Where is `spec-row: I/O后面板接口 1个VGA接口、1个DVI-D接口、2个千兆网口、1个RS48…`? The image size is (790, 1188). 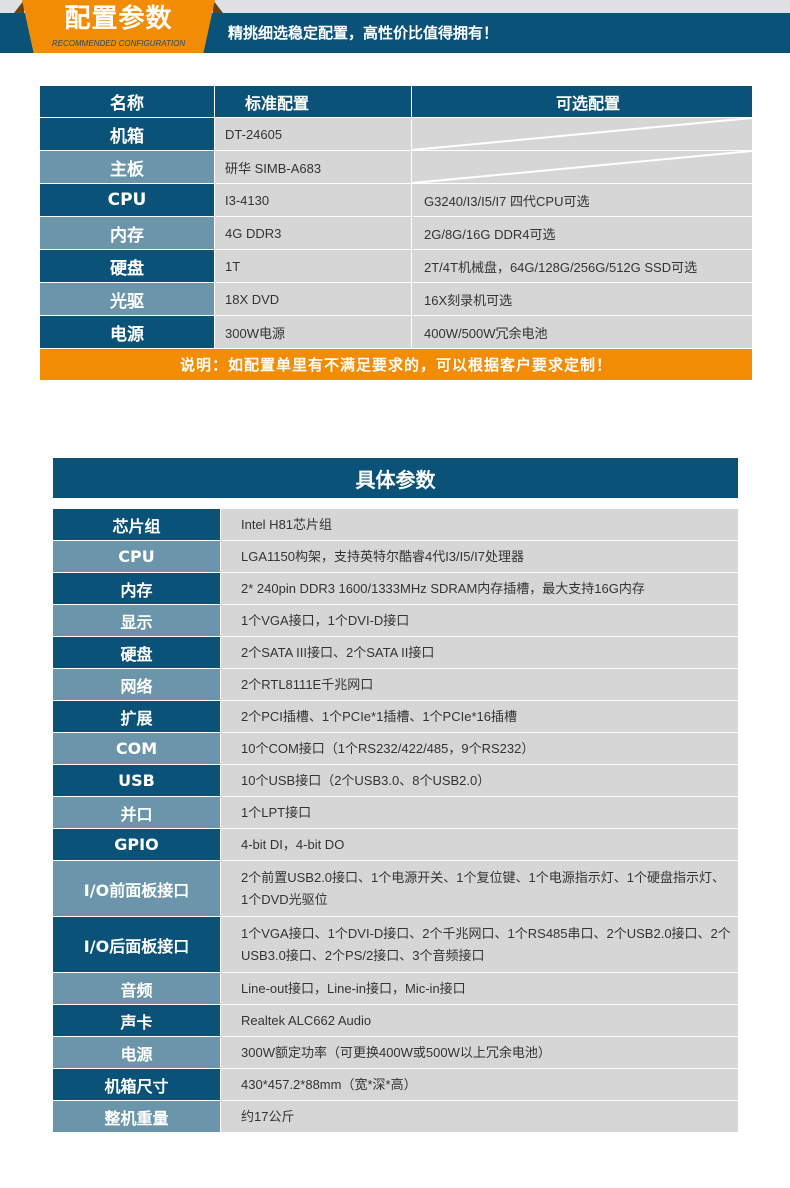 spec-row: I/O后面板接口 1个VGA接口、1个DVI-D接口、2个千兆网口、1个RS48… is located at coordinates (395, 945).